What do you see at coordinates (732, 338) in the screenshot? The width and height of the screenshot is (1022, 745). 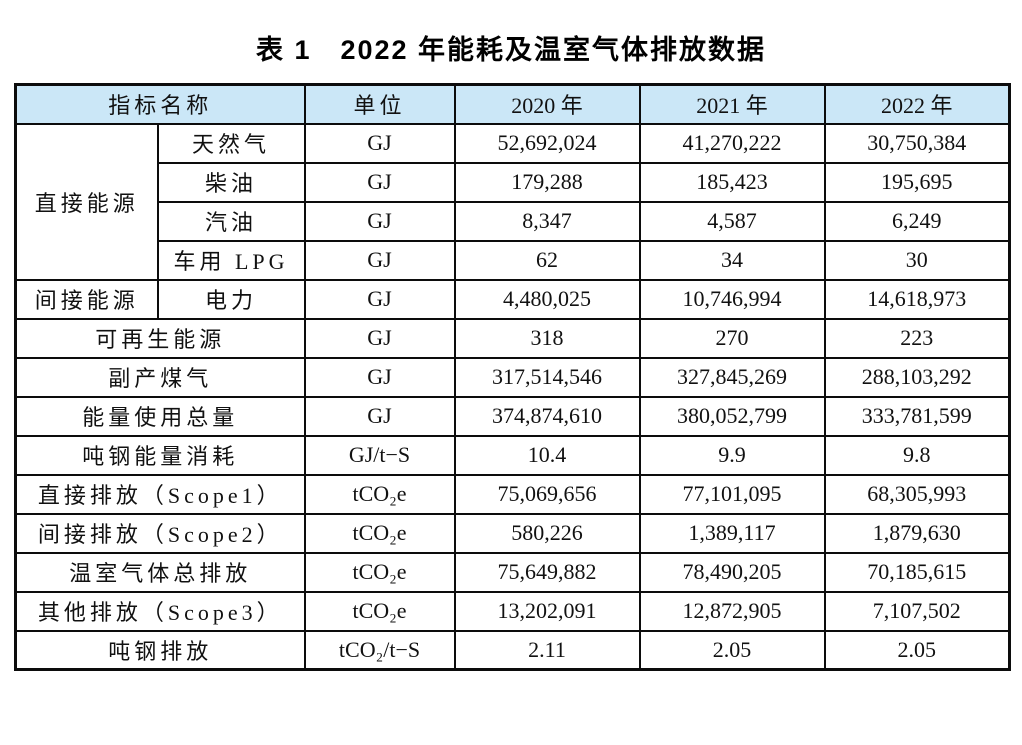 I see `value-2021: 270` at bounding box center [732, 338].